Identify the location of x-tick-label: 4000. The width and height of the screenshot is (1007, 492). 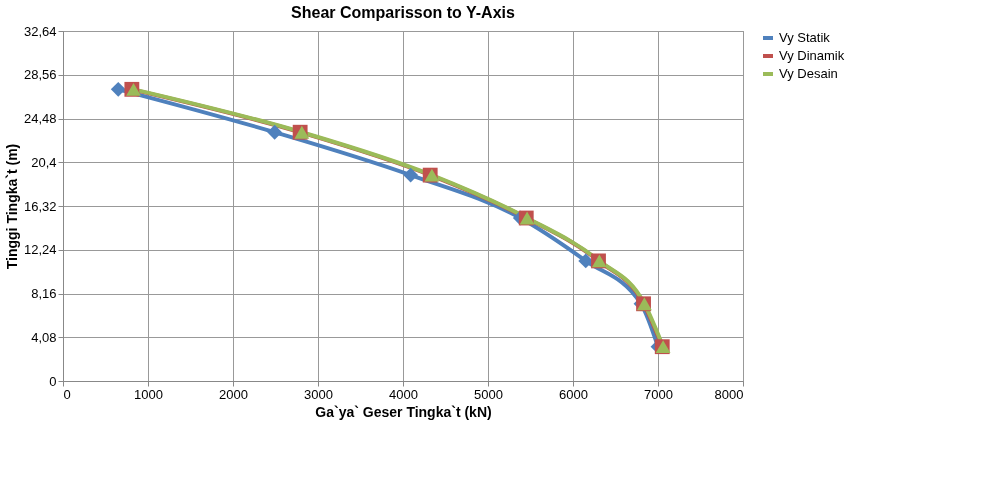
(403, 394).